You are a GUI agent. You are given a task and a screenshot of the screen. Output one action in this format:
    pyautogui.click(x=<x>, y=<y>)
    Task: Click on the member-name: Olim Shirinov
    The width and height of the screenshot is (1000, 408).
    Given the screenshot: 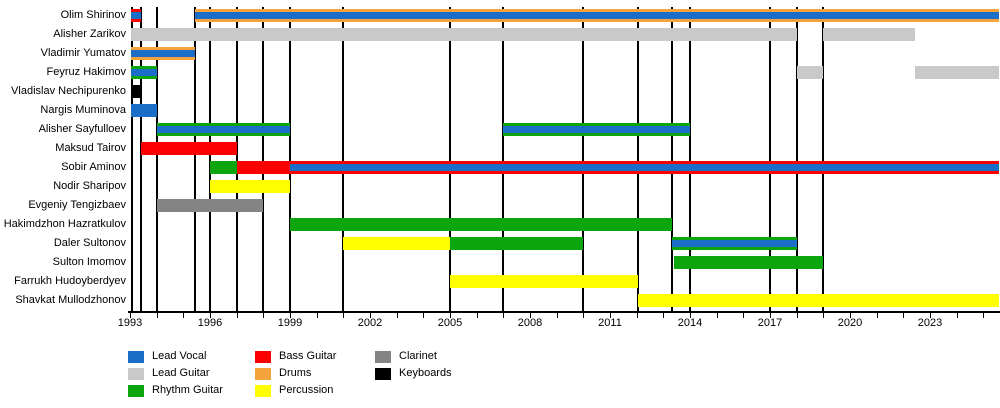 What is the action you would take?
    pyautogui.click(x=93, y=15)
    